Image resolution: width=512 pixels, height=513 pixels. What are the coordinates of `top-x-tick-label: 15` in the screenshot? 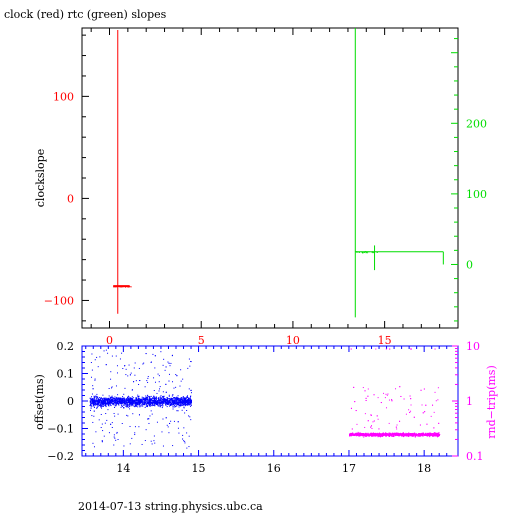 It's located at (385, 340).